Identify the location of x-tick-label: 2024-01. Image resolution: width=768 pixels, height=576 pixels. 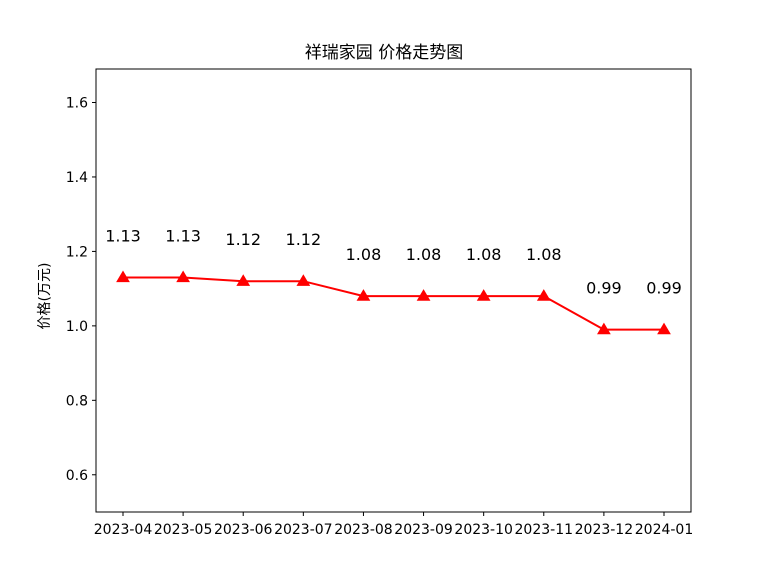
(664, 530).